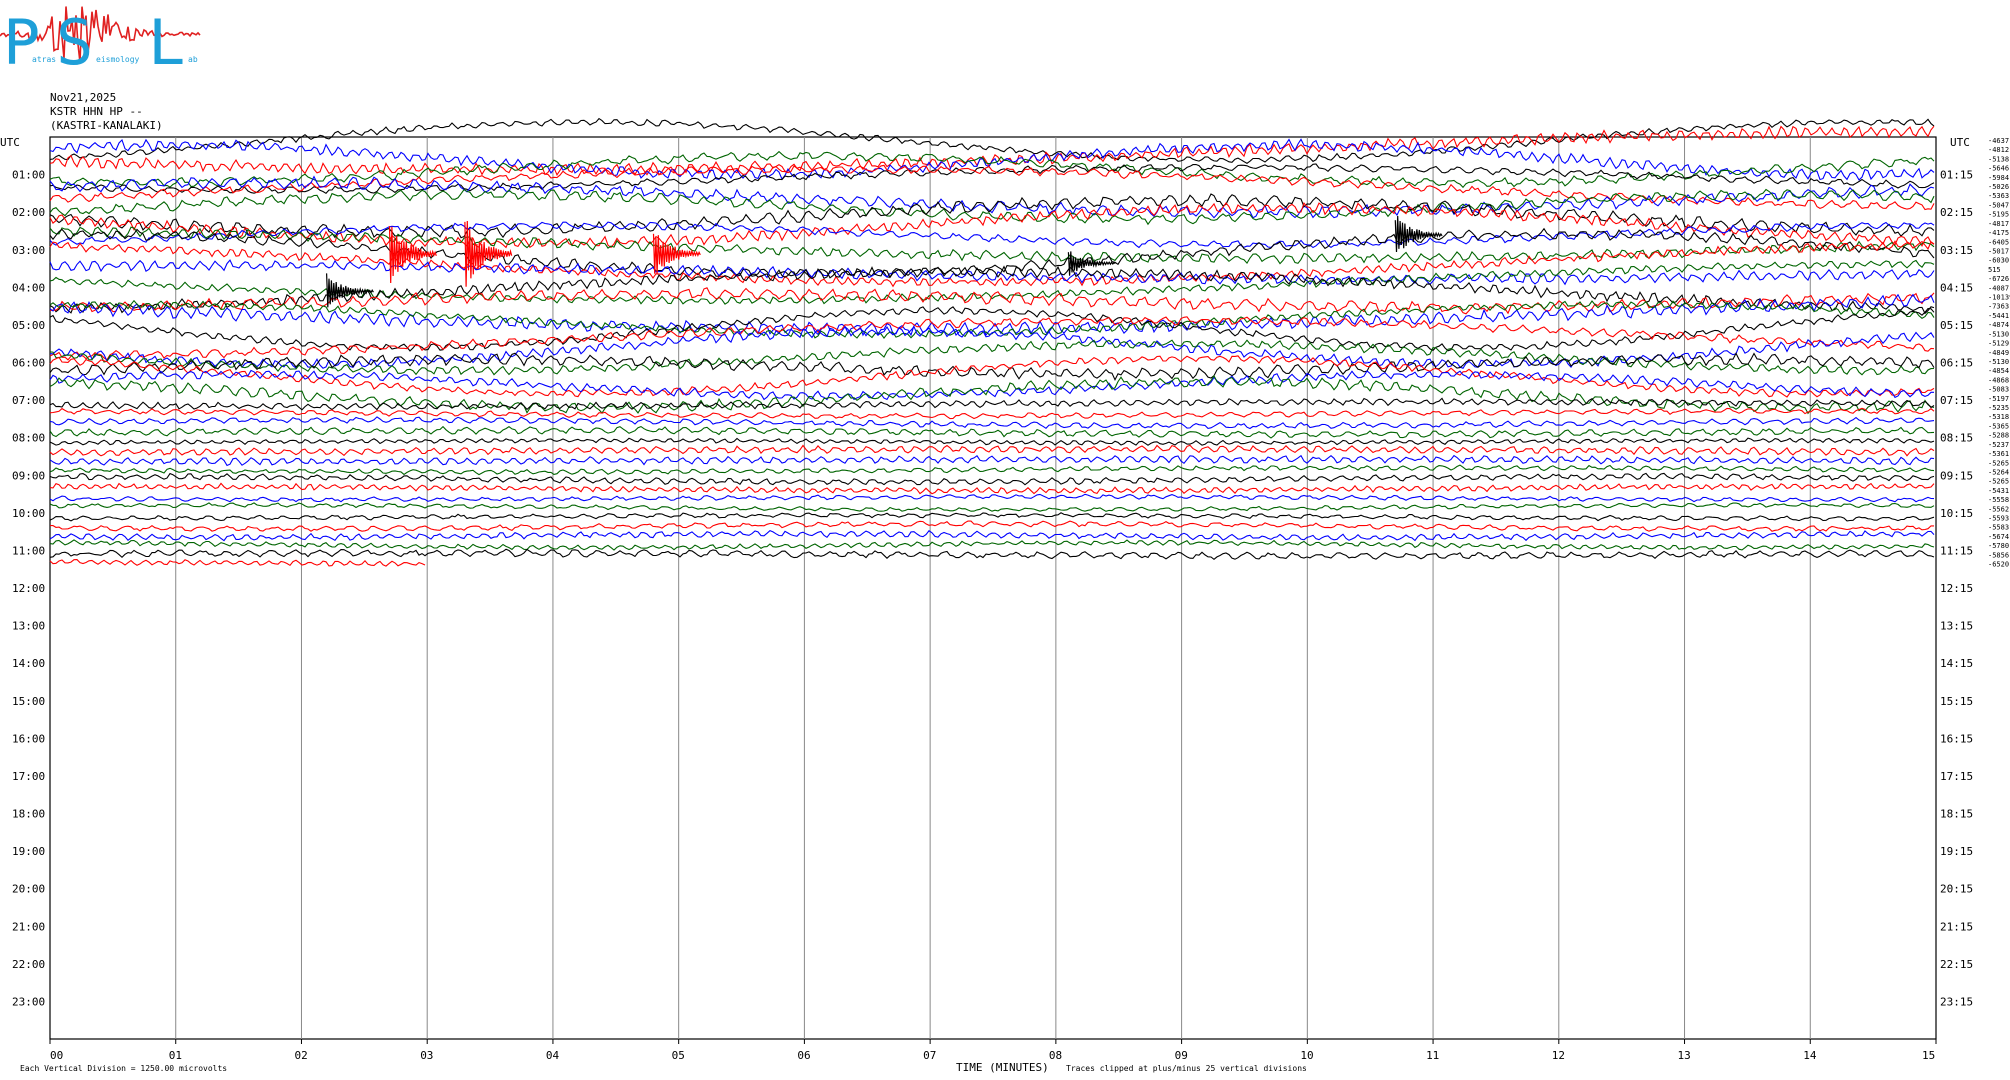 The height and width of the screenshot is (1080, 2010). Describe the element at coordinates (1928, 1055) in the screenshot. I see `x-tick-15: 15` at that location.